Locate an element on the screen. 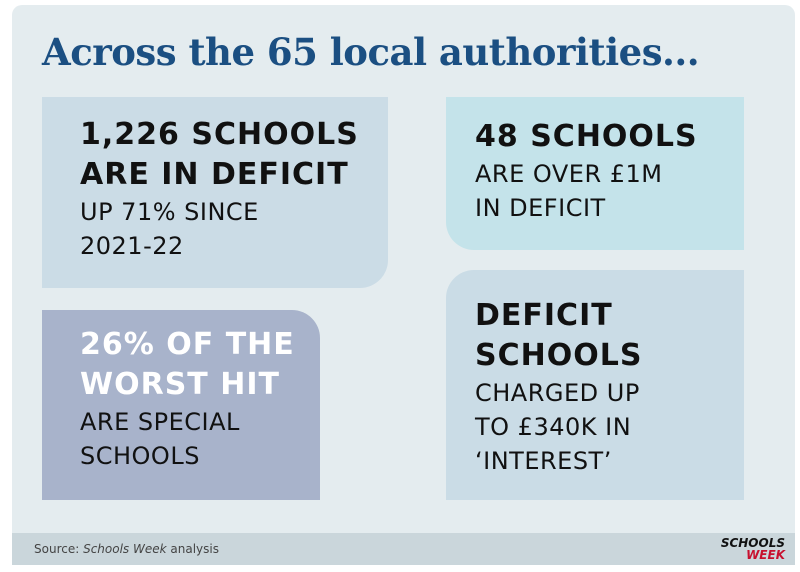 Image resolution: width=800 pixels, height=572 pixels. source-name: Schools Week is located at coordinates (125, 549).